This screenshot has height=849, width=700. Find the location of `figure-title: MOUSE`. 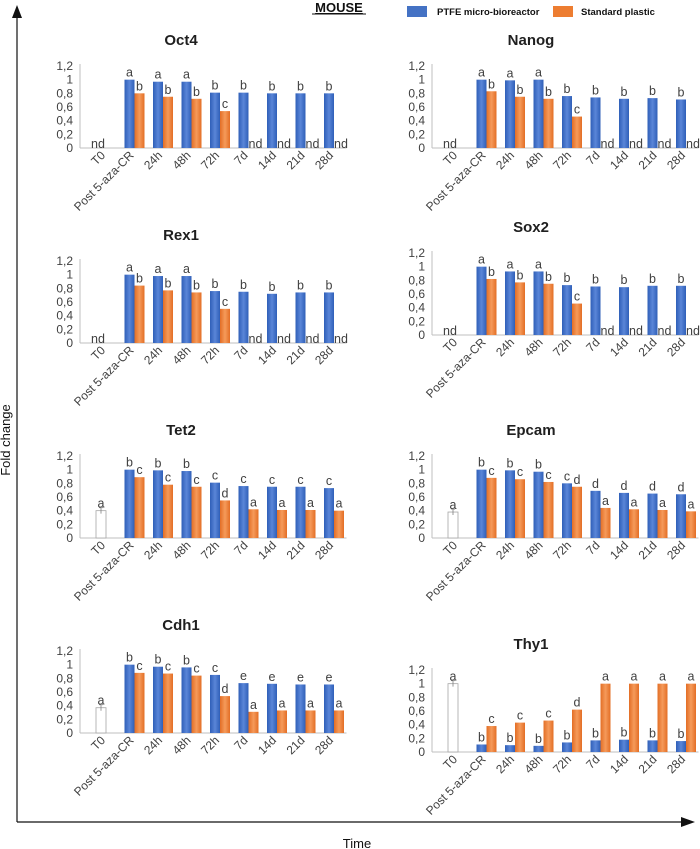

figure-title: MOUSE is located at coordinates (339, 7).